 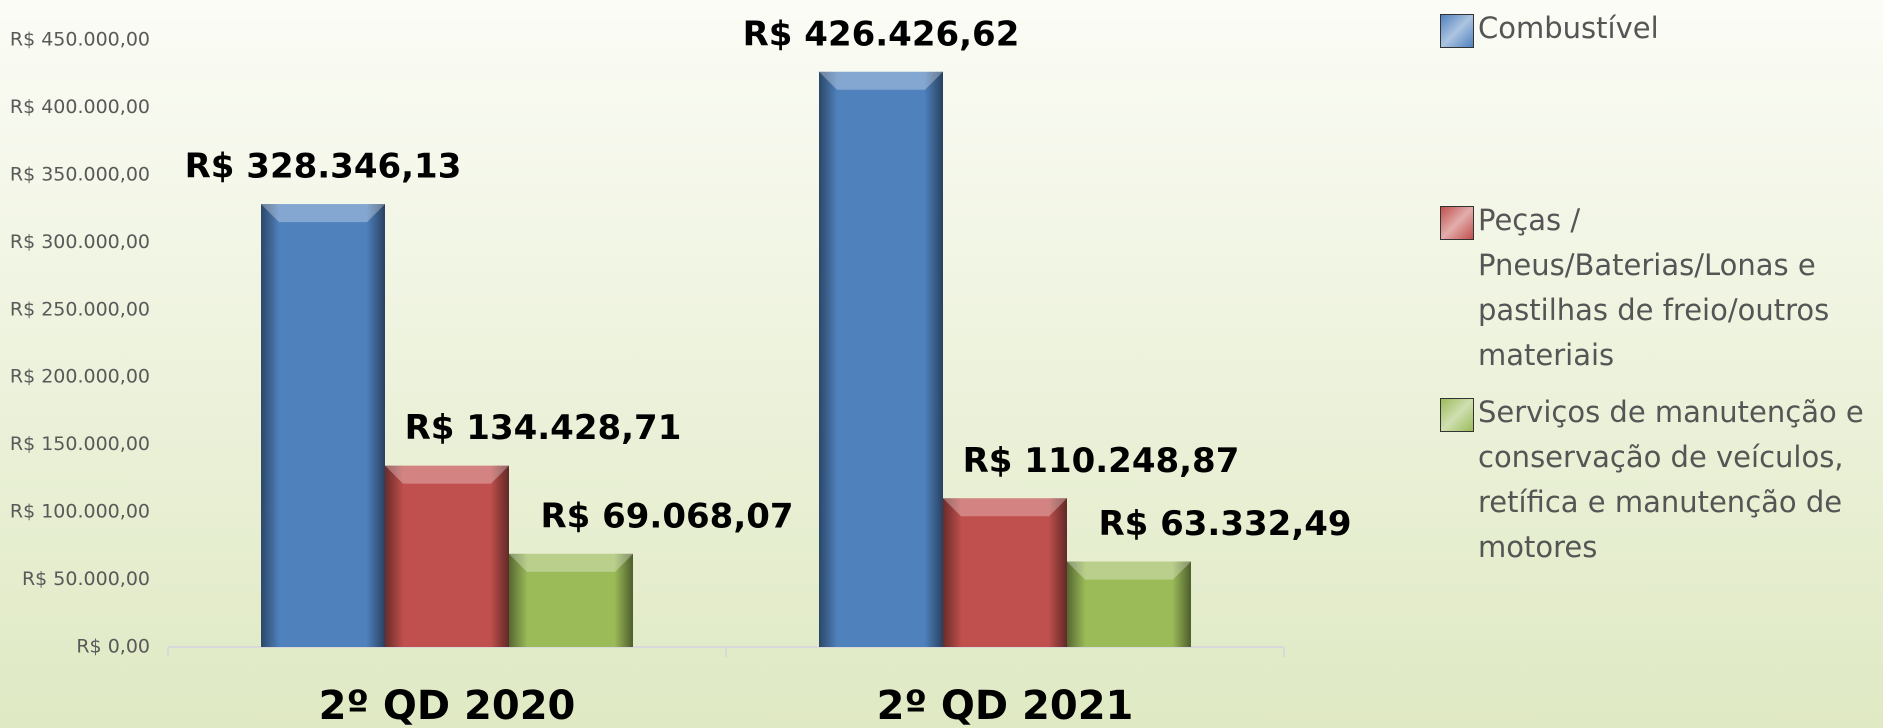 What do you see at coordinates (80, 40) in the screenshot?
I see `y-tick-label: R$ 450.000,00` at bounding box center [80, 40].